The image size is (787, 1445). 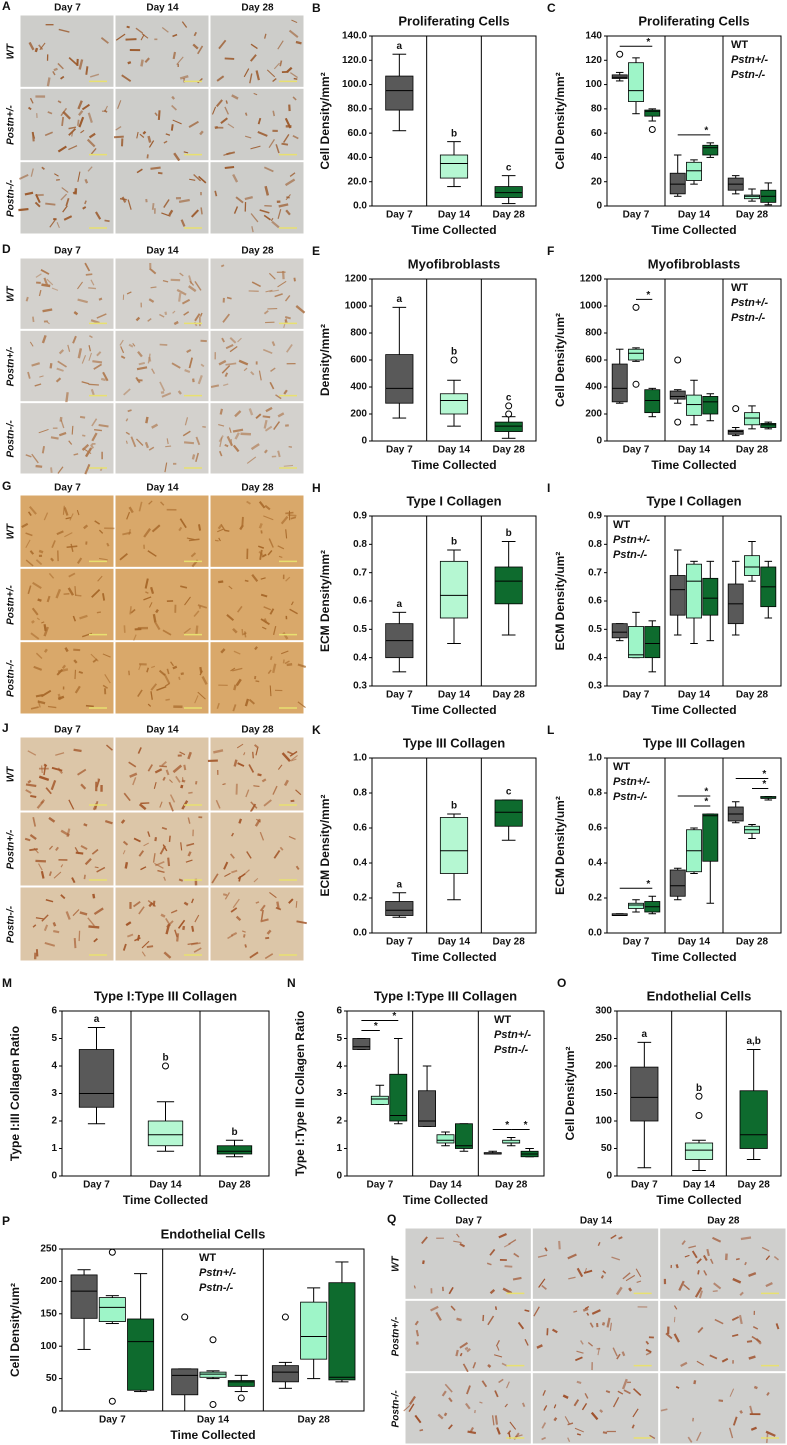 I want to click on significance-label: *, so click(x=648, y=42).